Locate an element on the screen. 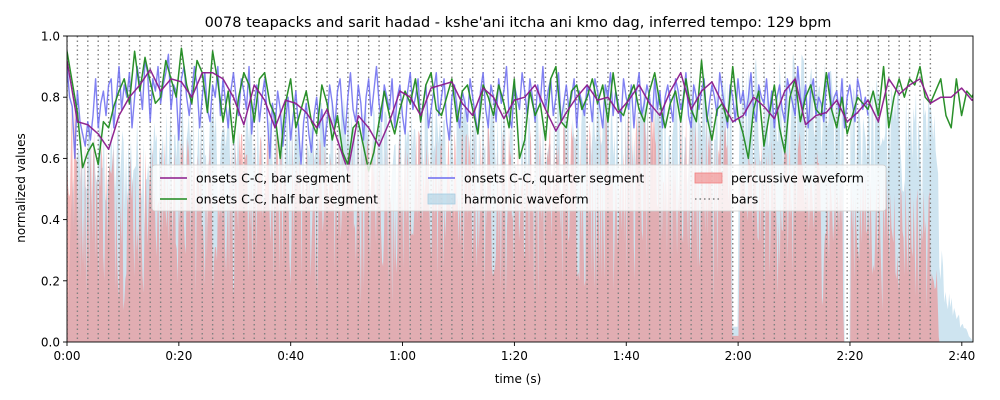 The image size is (1000, 400). legend-label: onsets C-C, bar segment is located at coordinates (273, 178).